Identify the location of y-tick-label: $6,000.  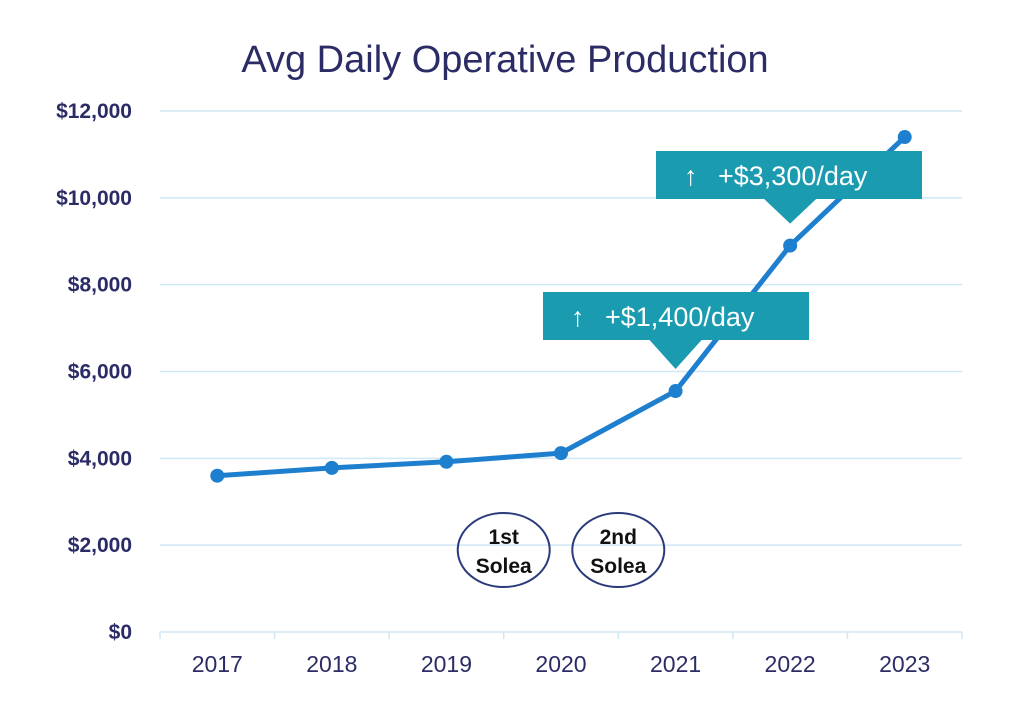
(100, 372).